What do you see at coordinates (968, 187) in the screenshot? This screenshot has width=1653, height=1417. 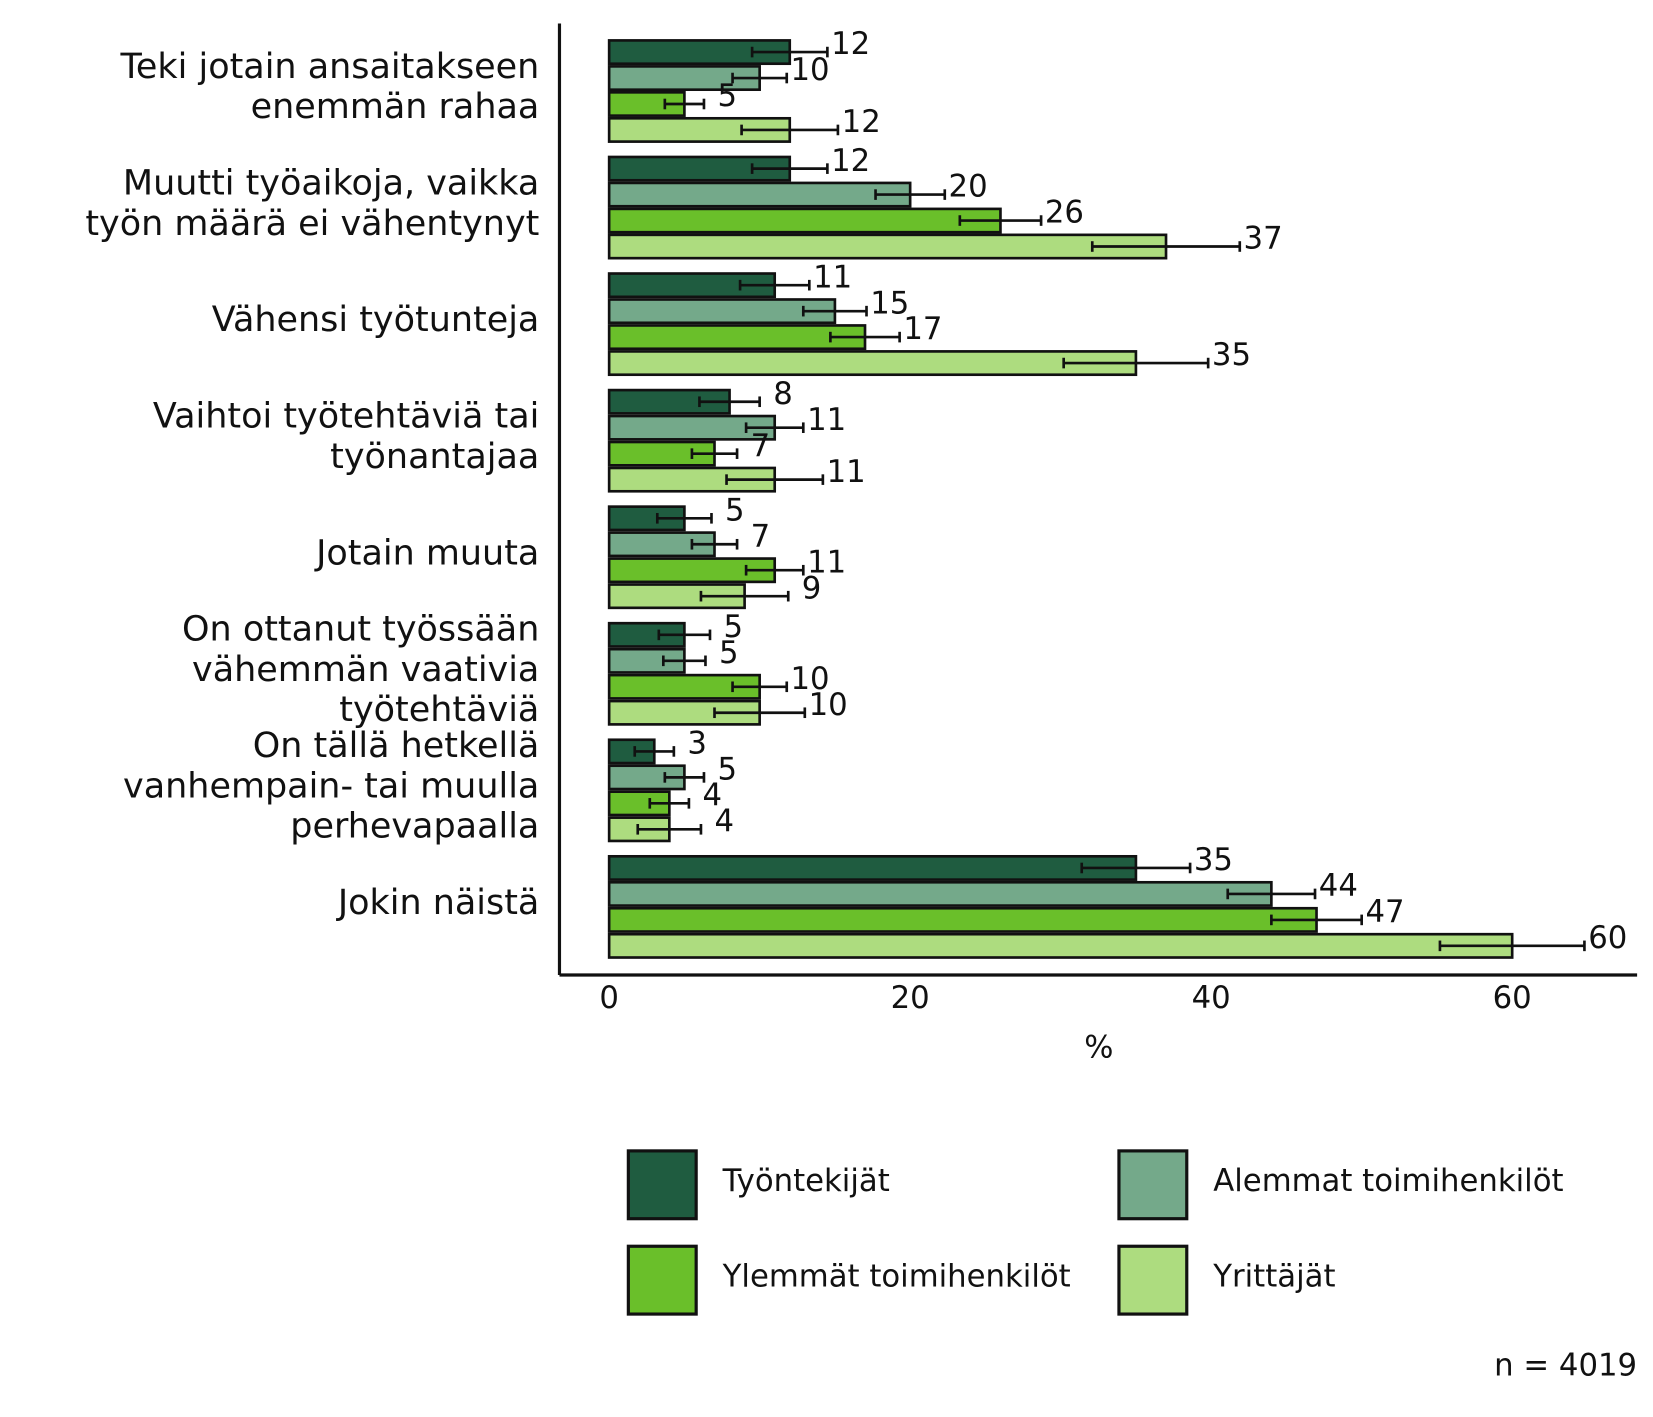 I see `value-label: 20` at bounding box center [968, 187].